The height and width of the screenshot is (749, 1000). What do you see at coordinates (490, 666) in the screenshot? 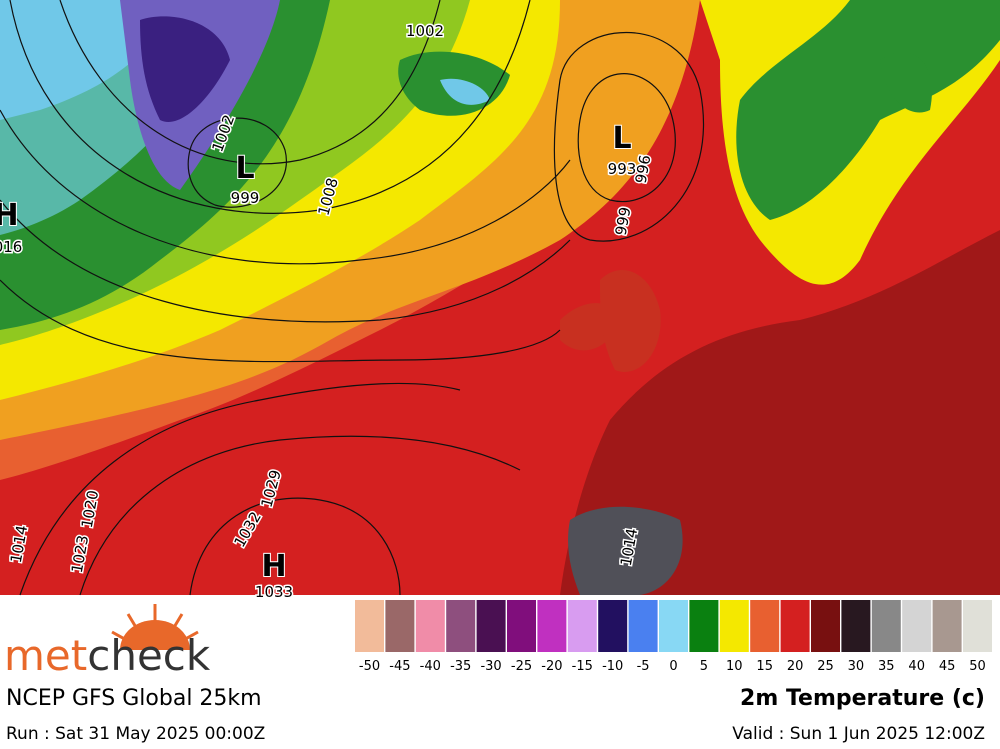
I see `legend-label: -30` at bounding box center [490, 666].